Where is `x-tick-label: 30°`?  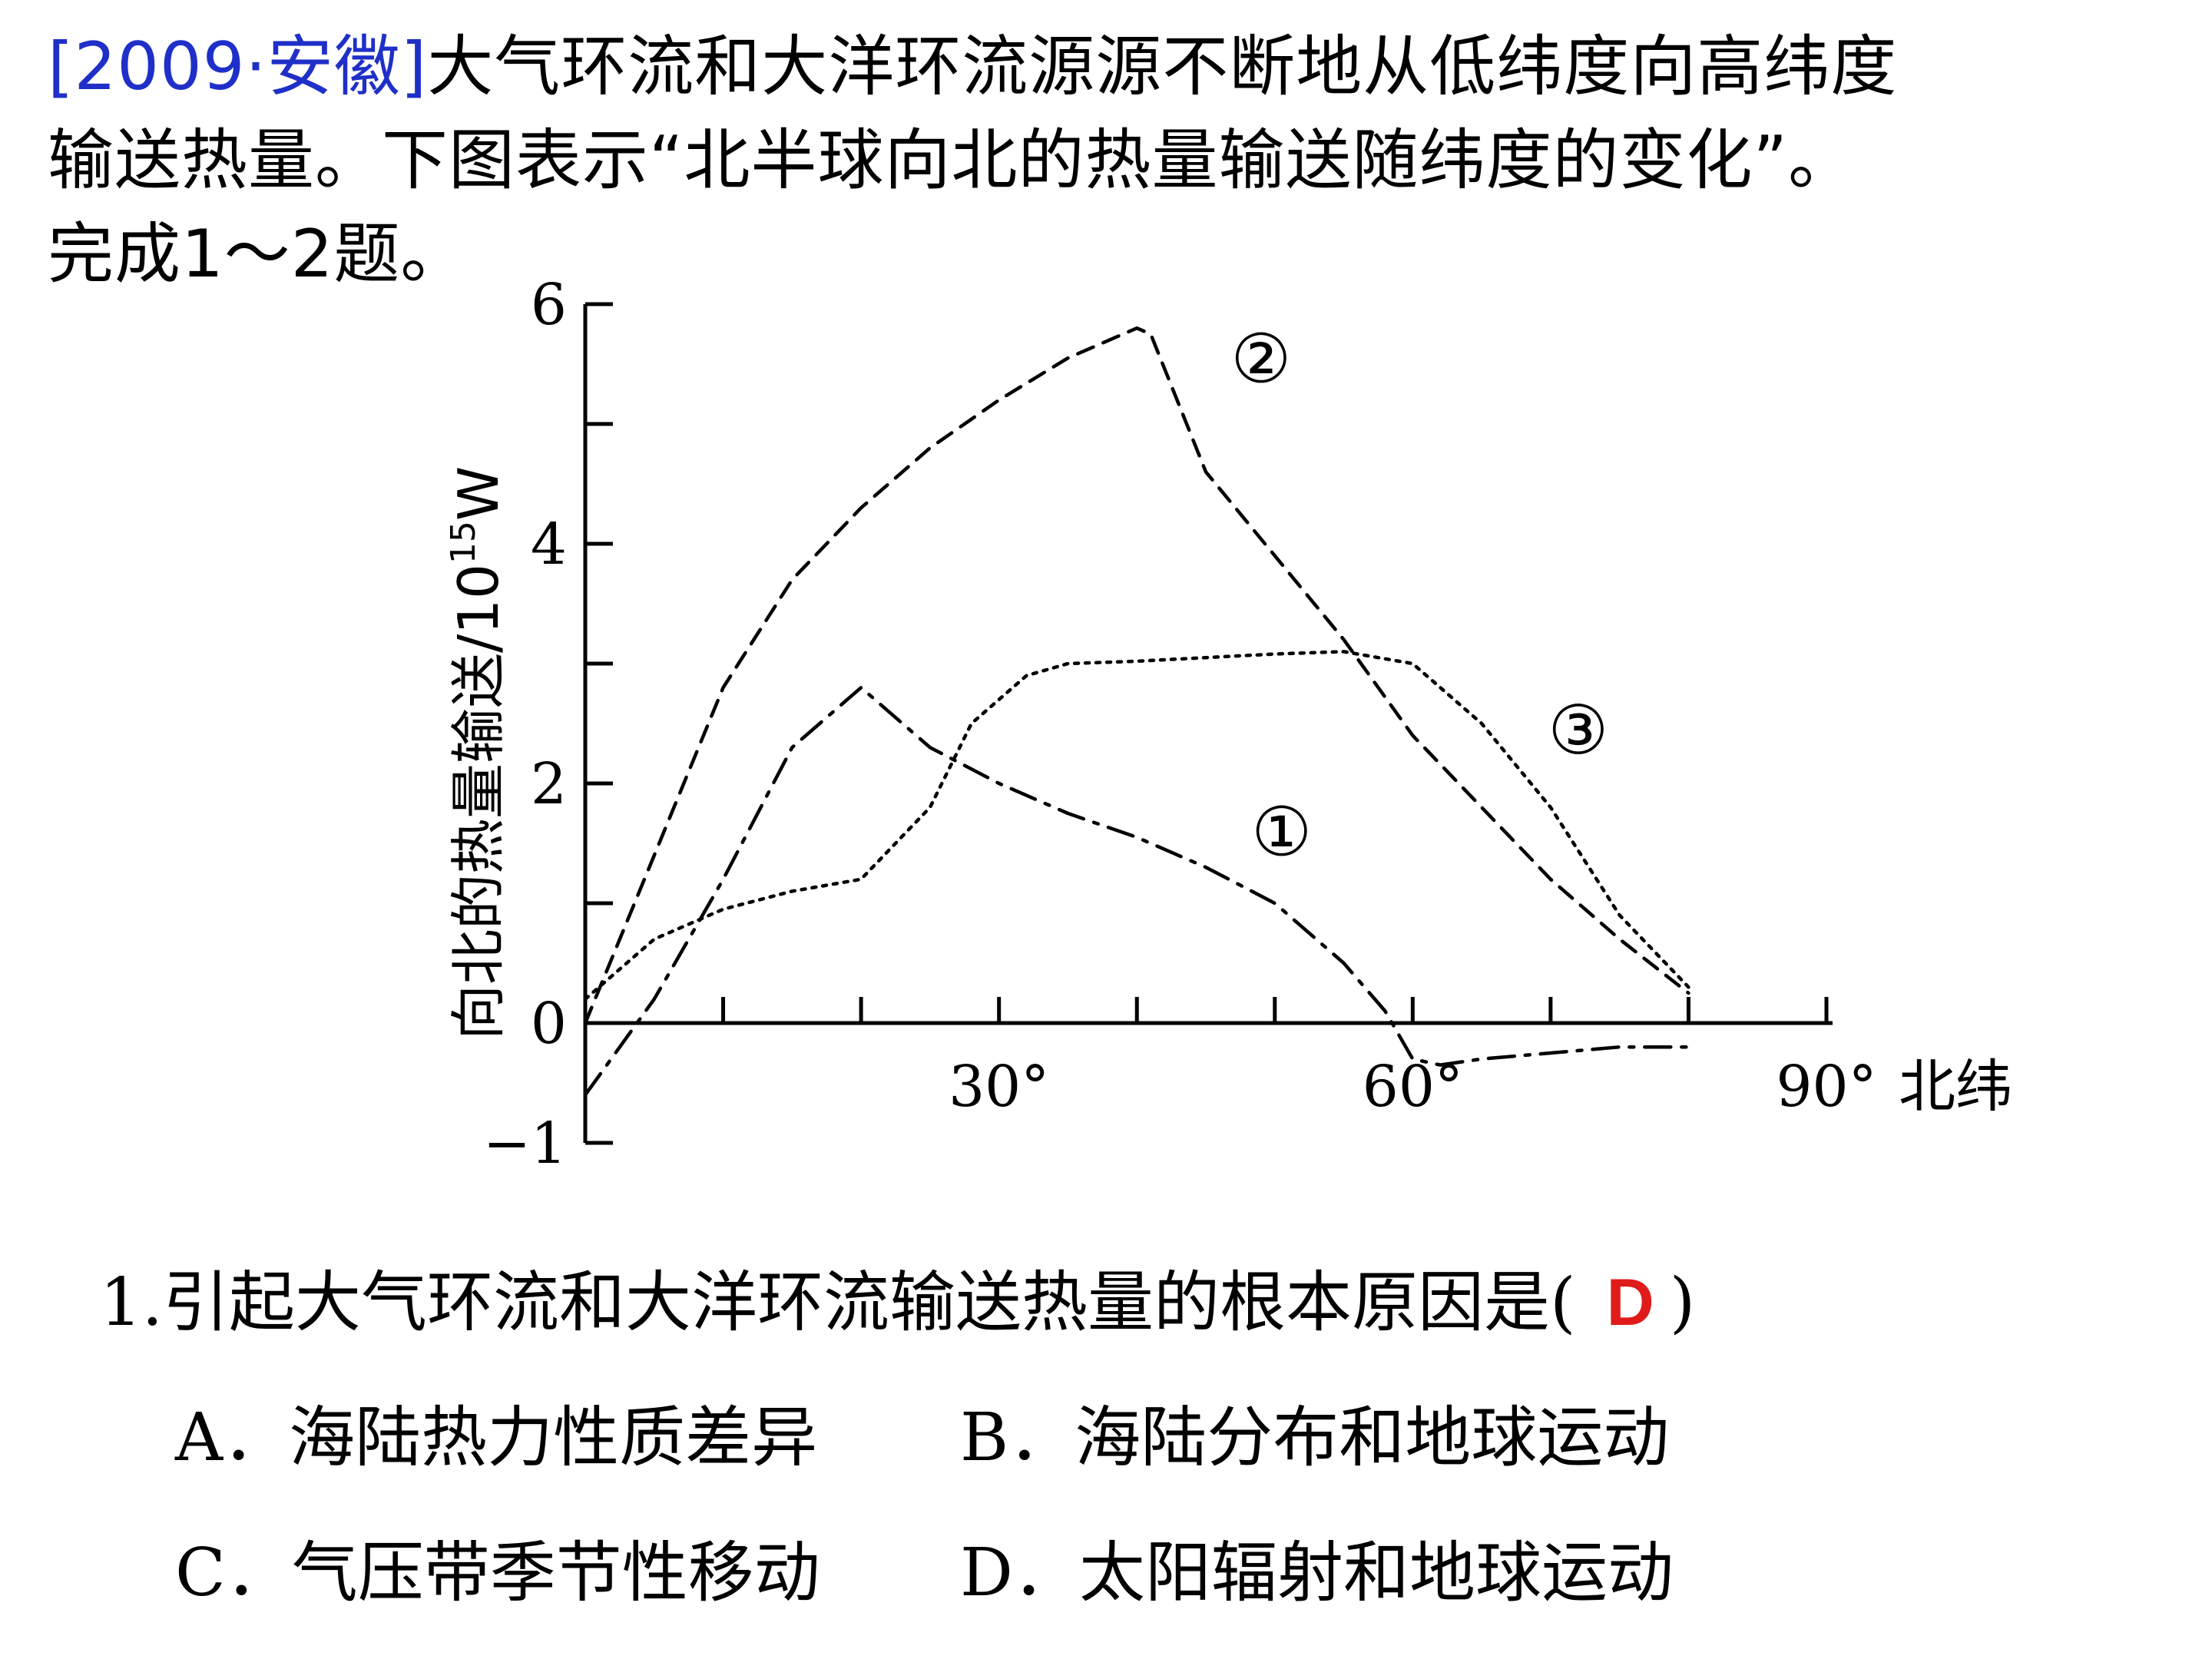 x-tick-label: 30° is located at coordinates (999, 1087).